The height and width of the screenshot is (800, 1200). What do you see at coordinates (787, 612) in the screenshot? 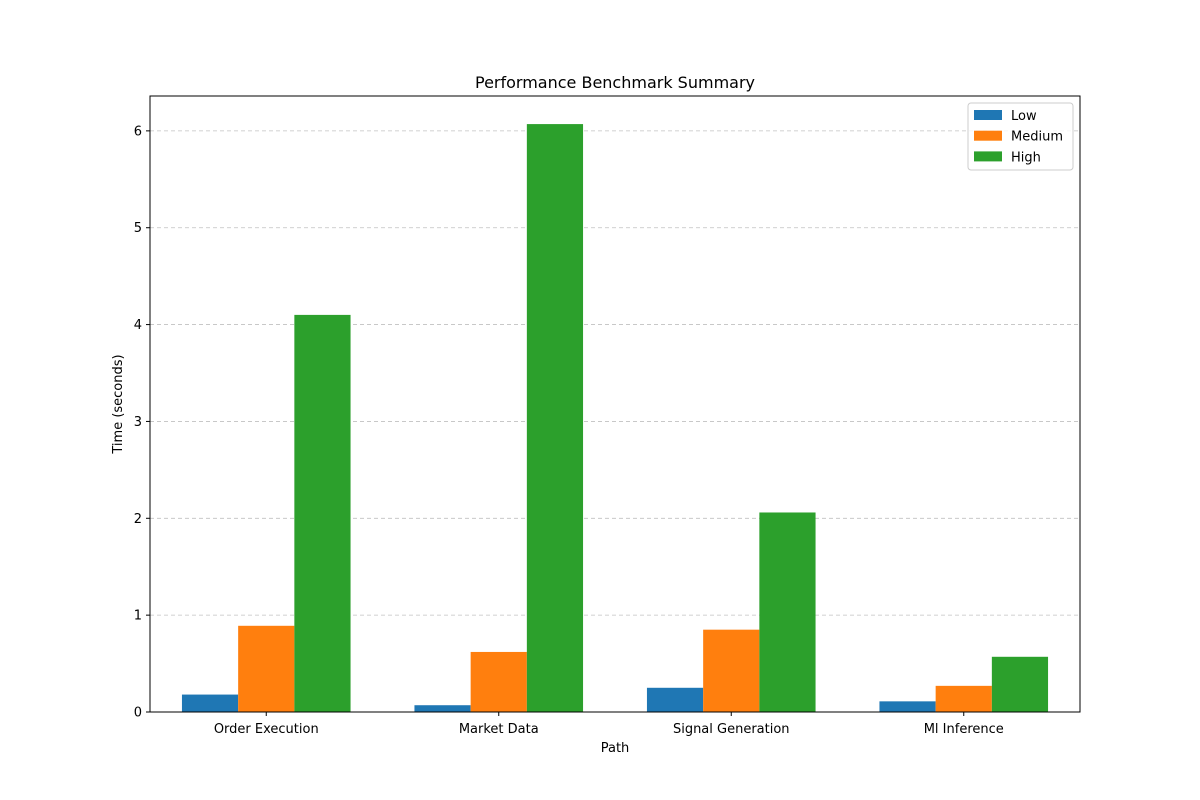
I see `bar-high-signal-generation` at bounding box center [787, 612].